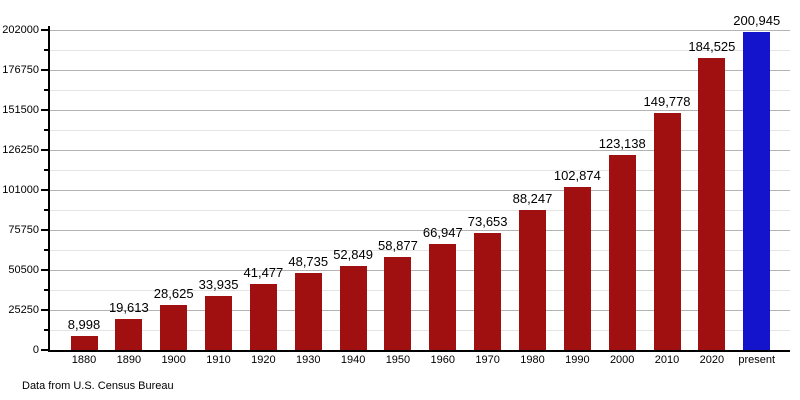  Describe the element at coordinates (442, 232) in the screenshot. I see `bar-value-label-1960: 66,947` at that location.